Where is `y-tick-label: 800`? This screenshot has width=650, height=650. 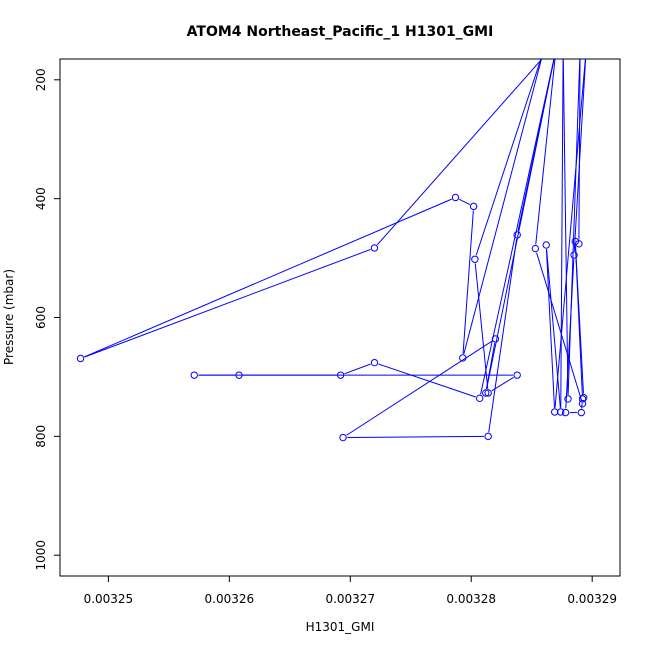 y-tick-label: 800 is located at coordinates (41, 436).